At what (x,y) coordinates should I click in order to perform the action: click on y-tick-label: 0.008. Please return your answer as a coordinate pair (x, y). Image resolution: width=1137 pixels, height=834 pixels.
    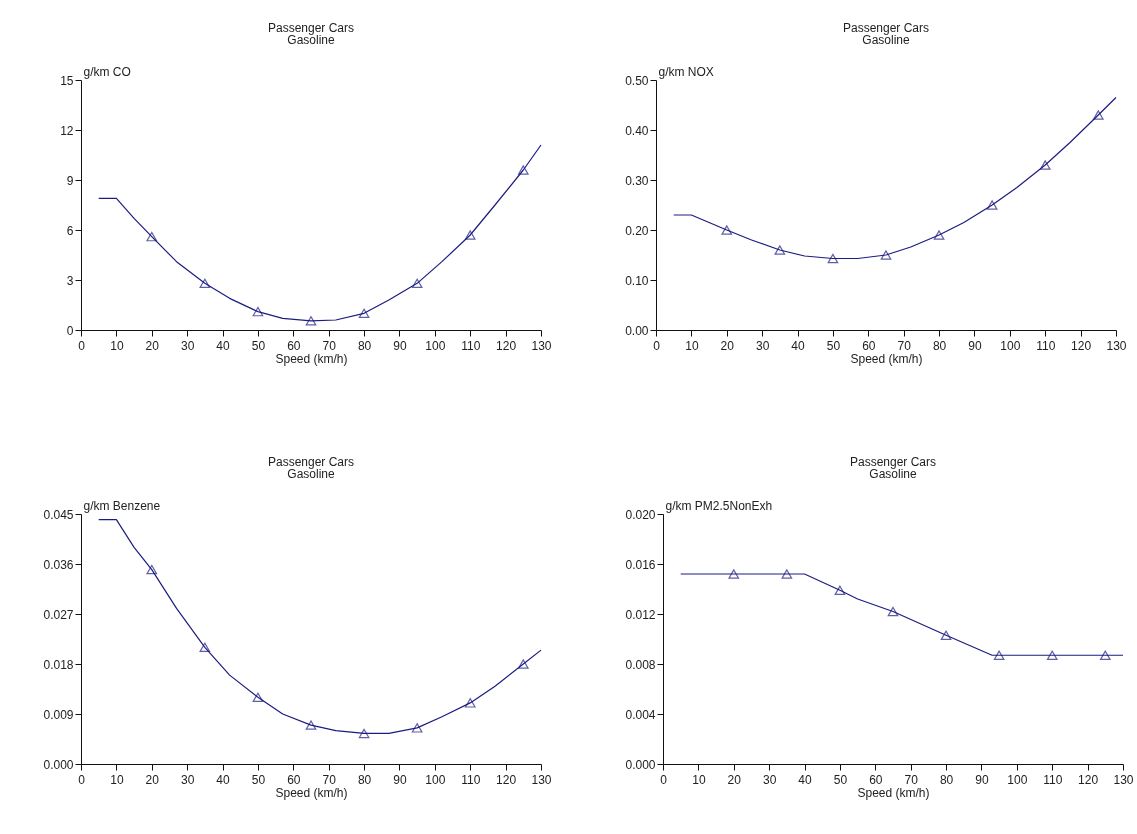
    Looking at the image, I should click on (640, 664).